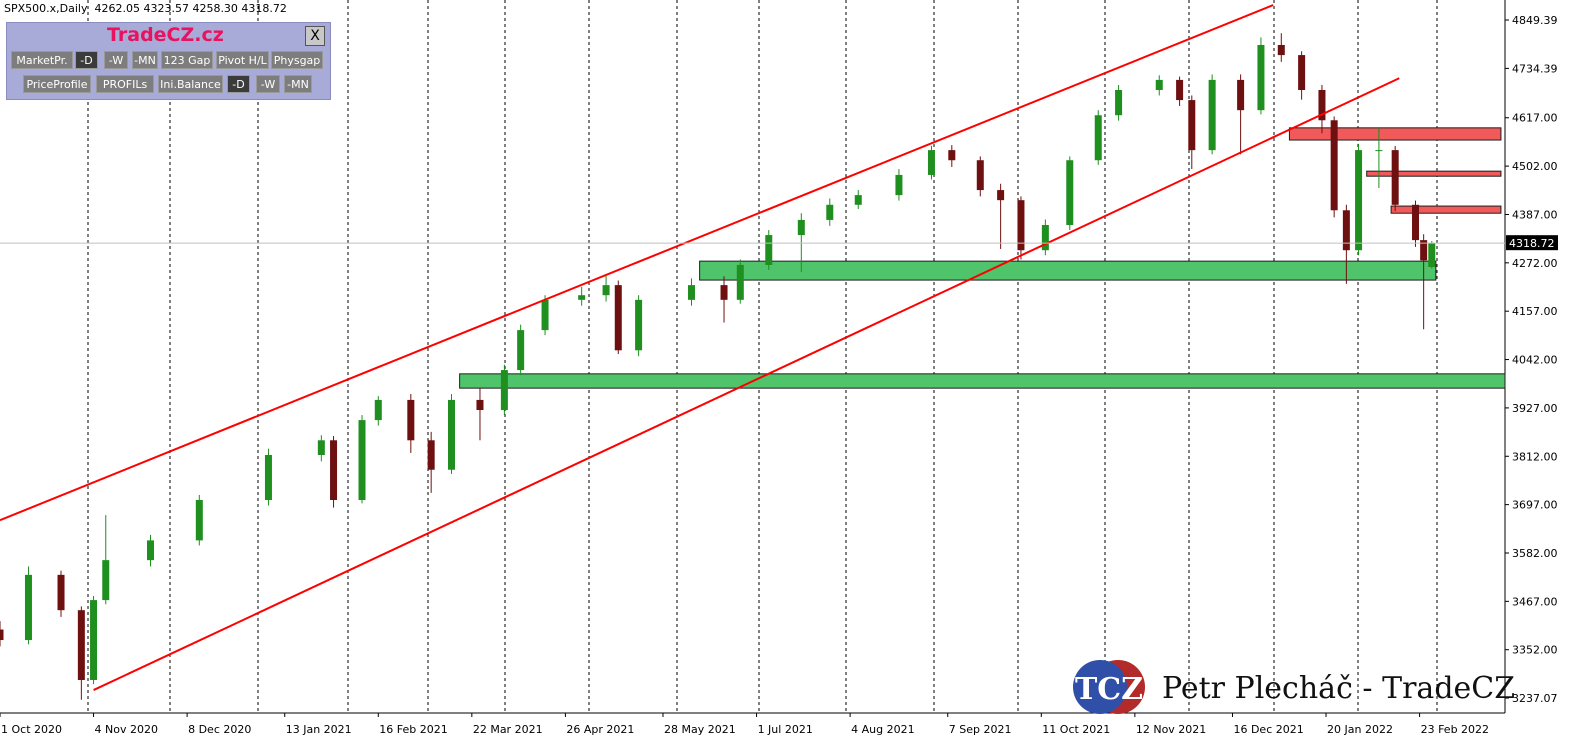  What do you see at coordinates (1535, 553) in the screenshot?
I see `y-tick-label: 3582.00` at bounding box center [1535, 553].